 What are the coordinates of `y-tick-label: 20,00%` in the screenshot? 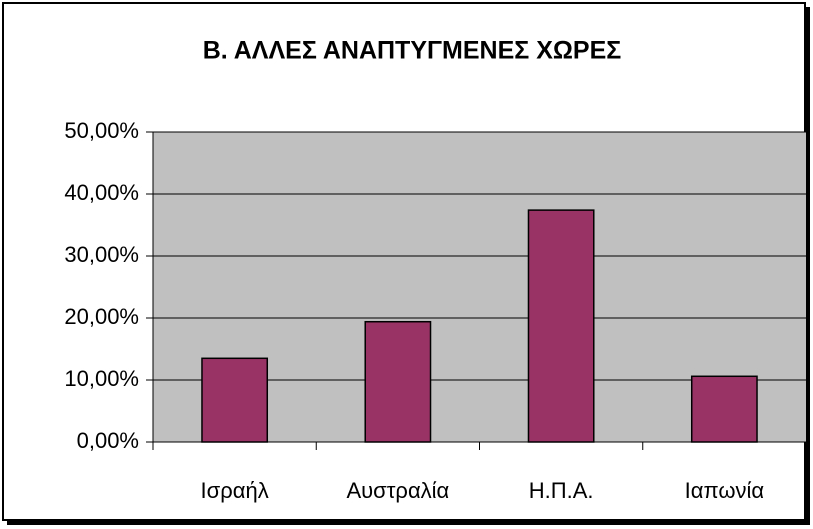 It's located at (101, 316).